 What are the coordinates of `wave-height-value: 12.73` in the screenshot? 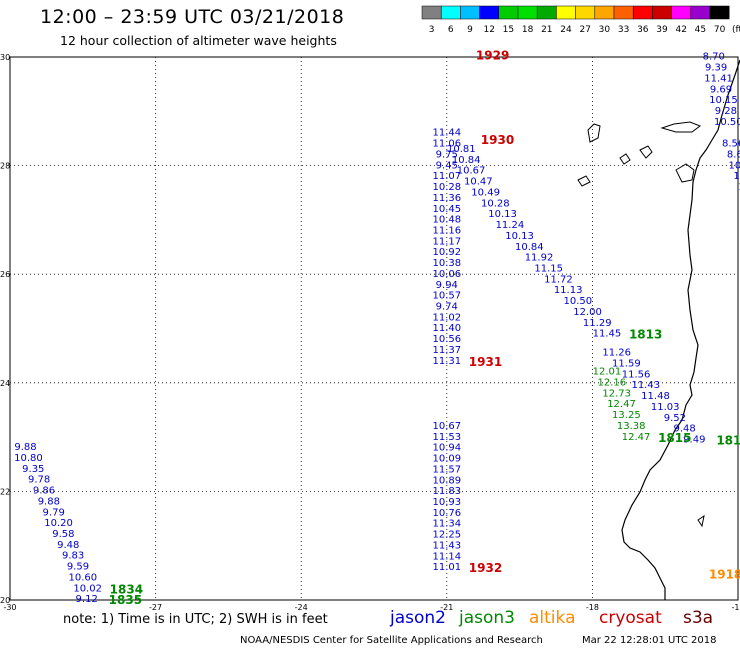 It's located at (616, 393).